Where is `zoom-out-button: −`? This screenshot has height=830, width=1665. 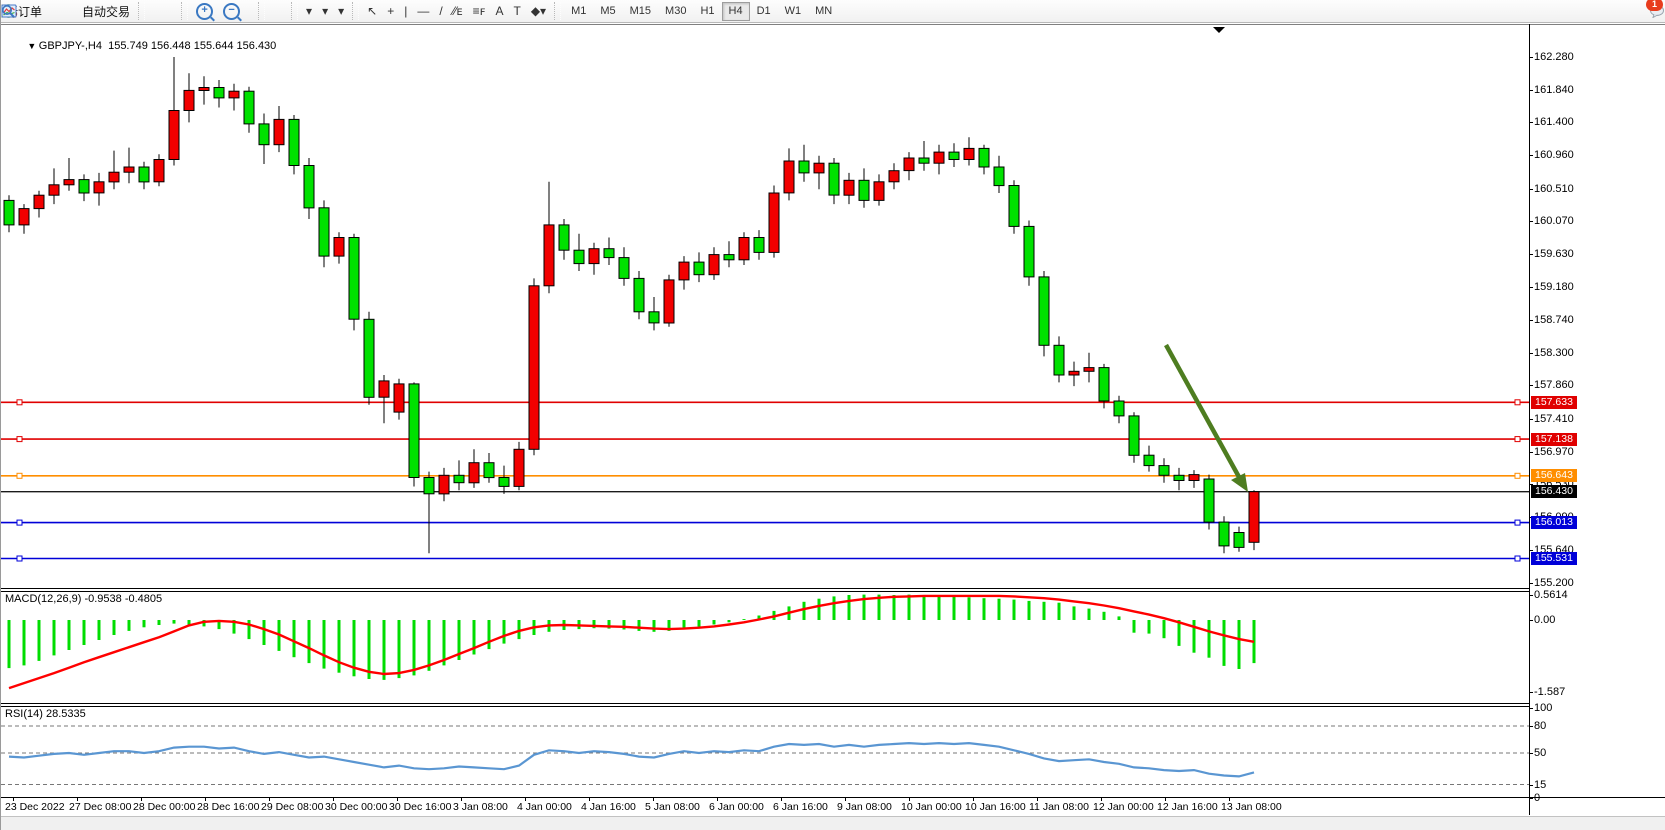
zoom-out-button: − is located at coordinates (231, 11).